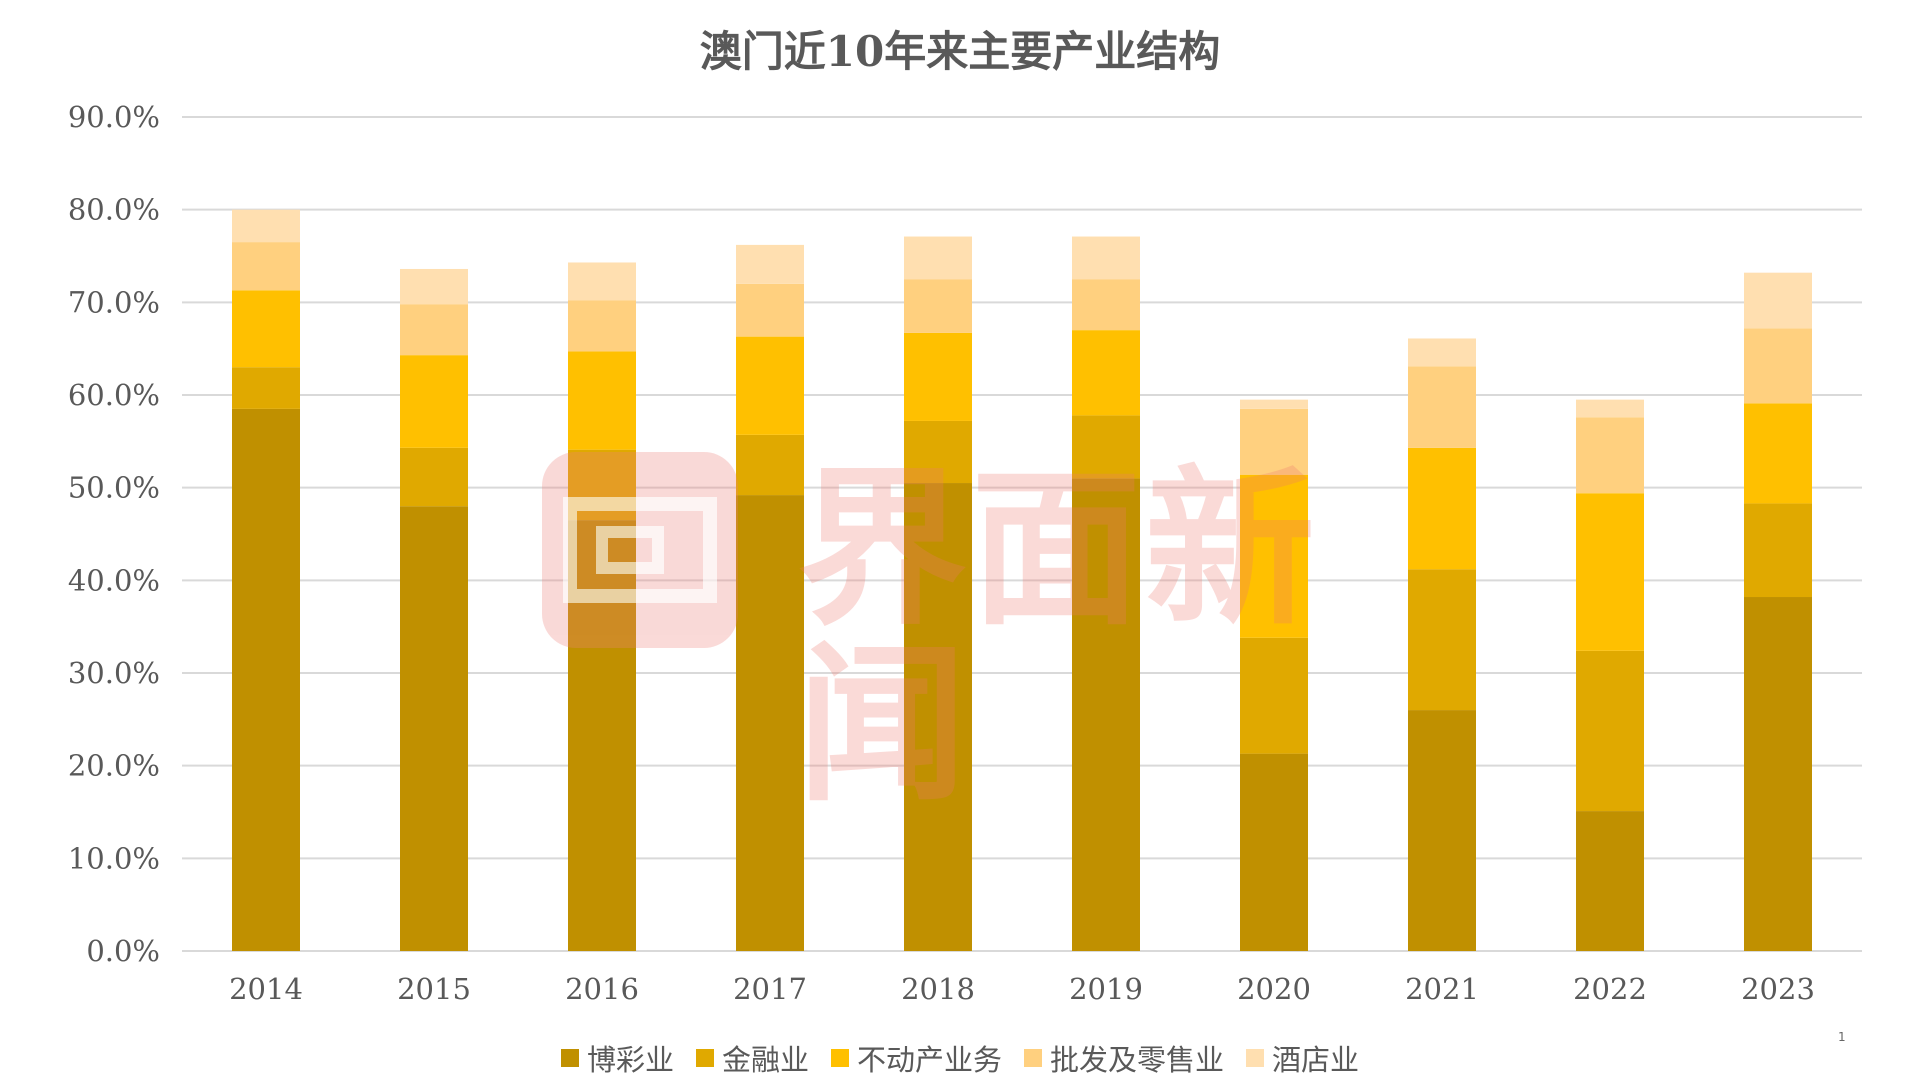  What do you see at coordinates (765, 1060) in the screenshot?
I see `legend-label: 金融业` at bounding box center [765, 1060].